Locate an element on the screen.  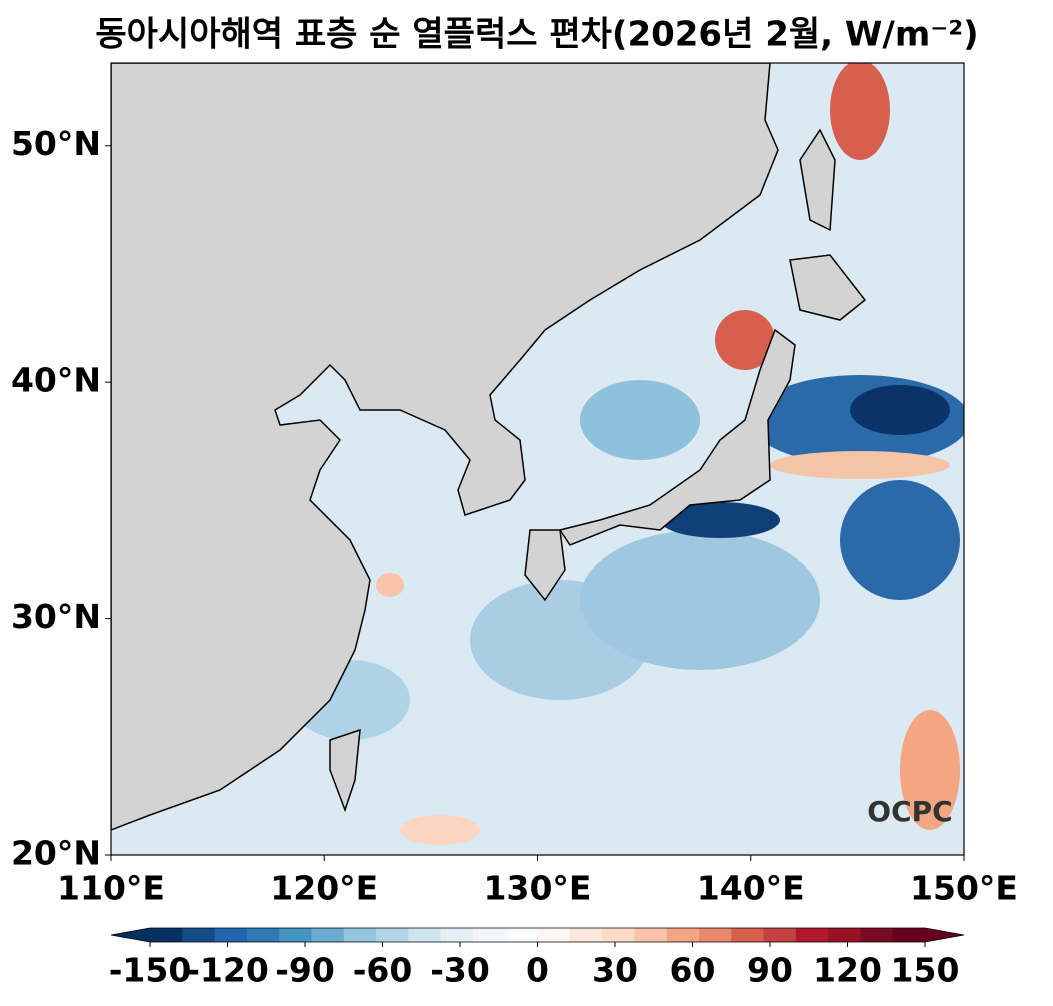
colorbar-tick-label: 60 is located at coordinates (693, 970).